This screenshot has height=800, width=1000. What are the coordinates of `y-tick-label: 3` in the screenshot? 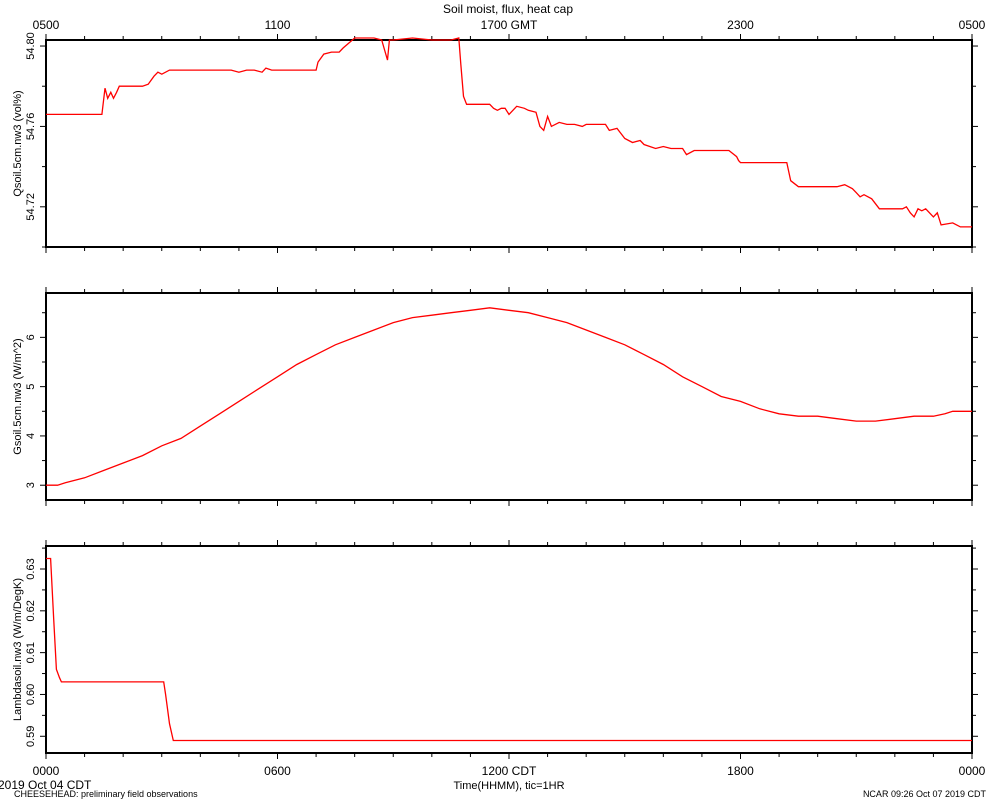 It's located at (31, 485).